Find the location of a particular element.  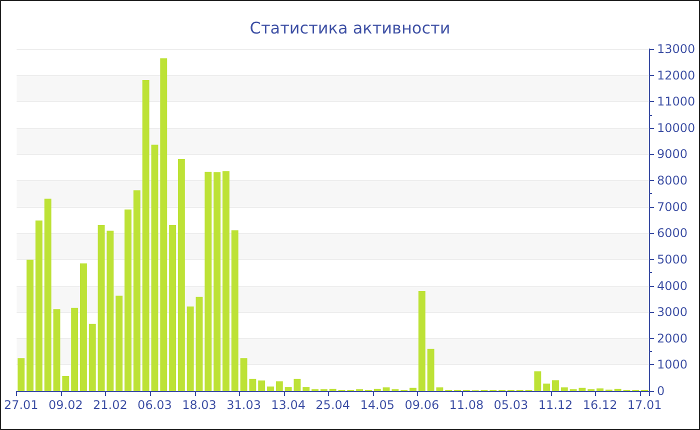

y-tick-label: 1000 is located at coordinates (672, 365).